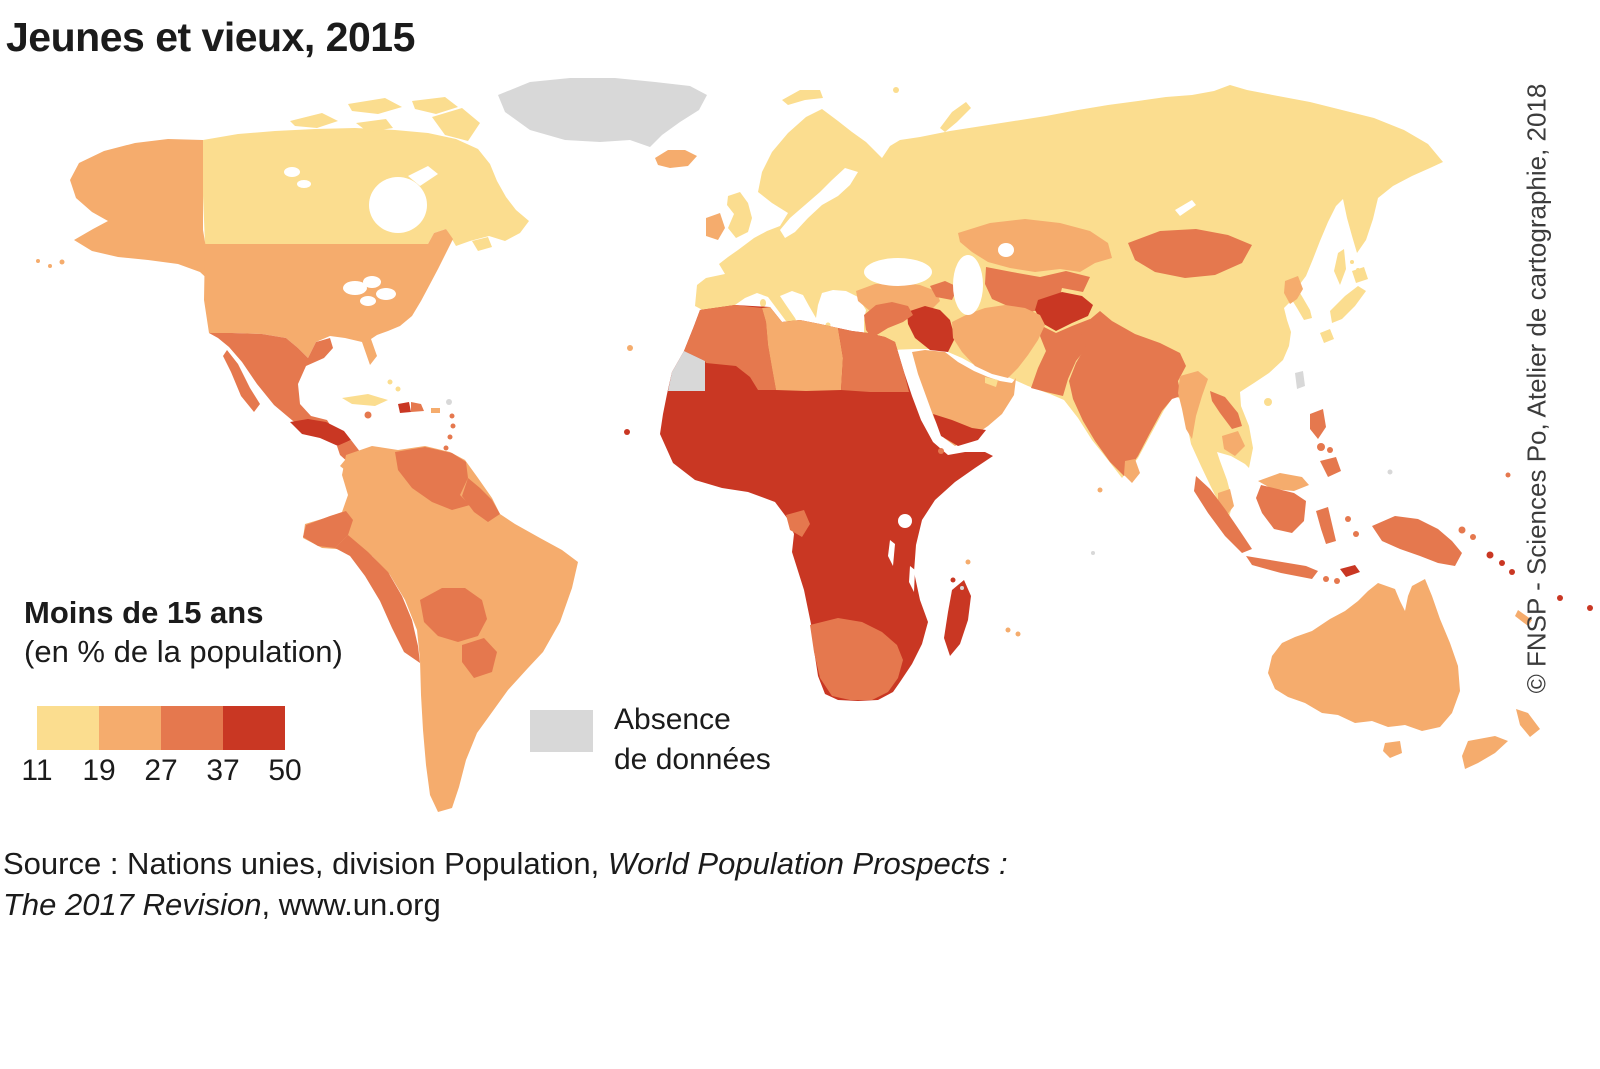 The height and width of the screenshot is (1069, 1600). What do you see at coordinates (826, 503) in the screenshot?
I see `region-africa` at bounding box center [826, 503].